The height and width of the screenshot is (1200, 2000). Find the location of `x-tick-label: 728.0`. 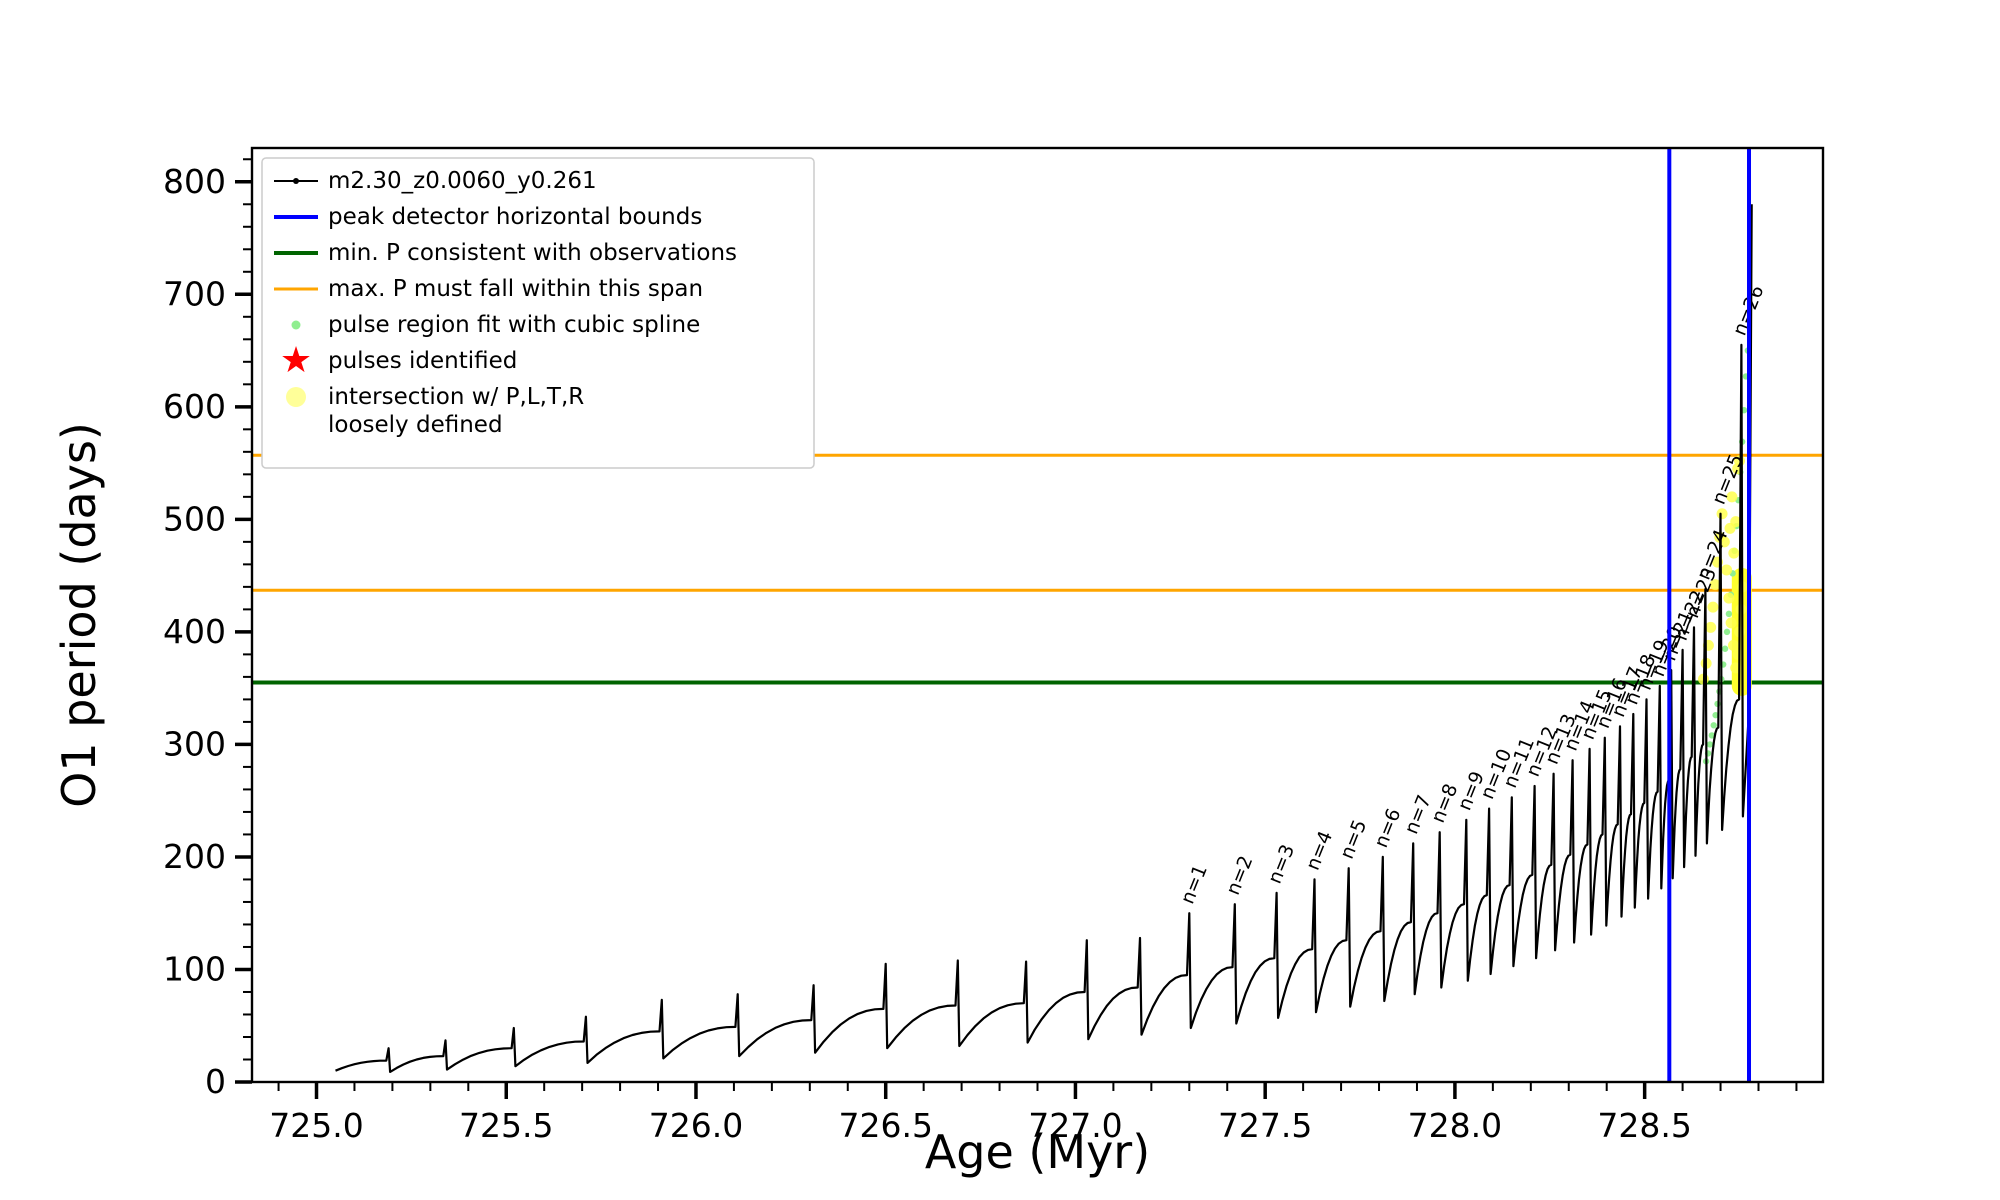

x-tick-label: 728.0 is located at coordinates (1455, 1125).